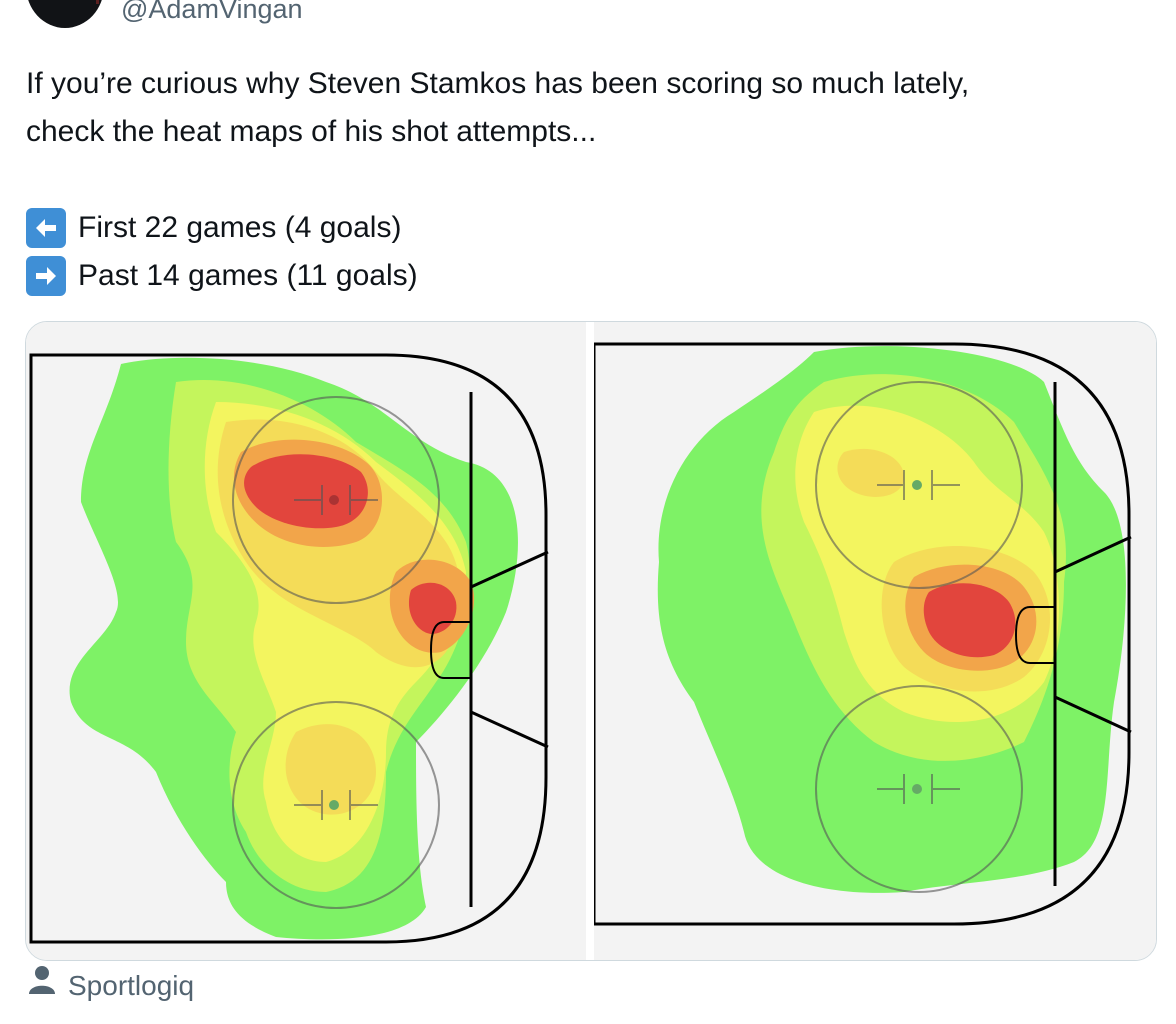 Image resolution: width=1176 pixels, height=1024 pixels. What do you see at coordinates (131, 985) in the screenshot?
I see `credit-text: Sportlogiq` at bounding box center [131, 985].